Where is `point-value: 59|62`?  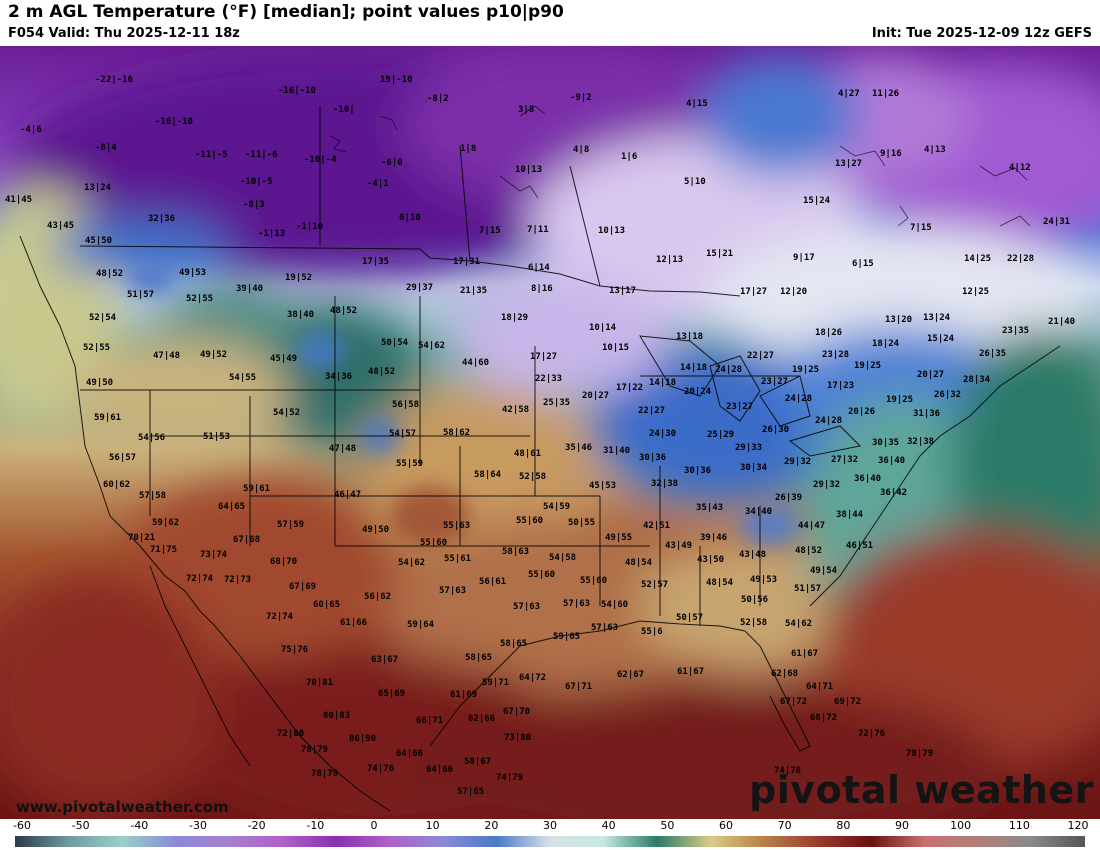 point-value: 59|62 is located at coordinates (165, 523).